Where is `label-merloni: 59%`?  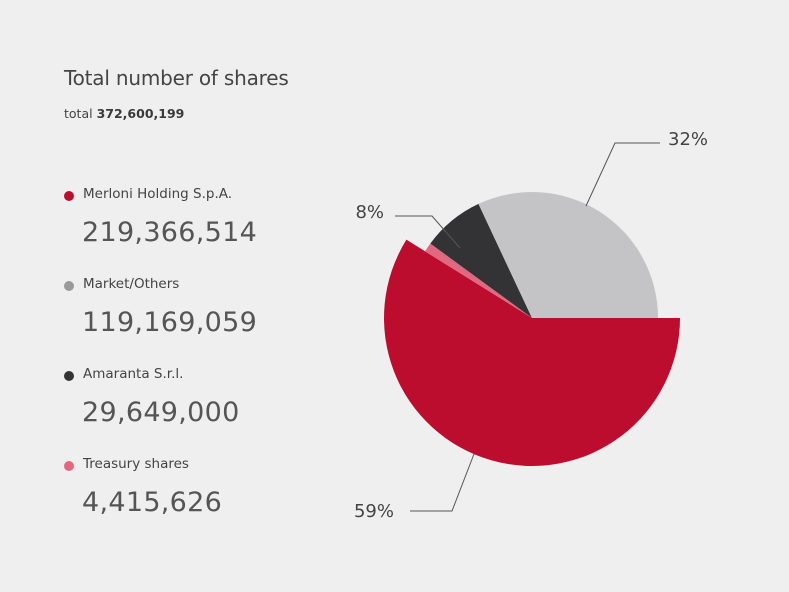
label-merloni: 59% is located at coordinates (374, 511).